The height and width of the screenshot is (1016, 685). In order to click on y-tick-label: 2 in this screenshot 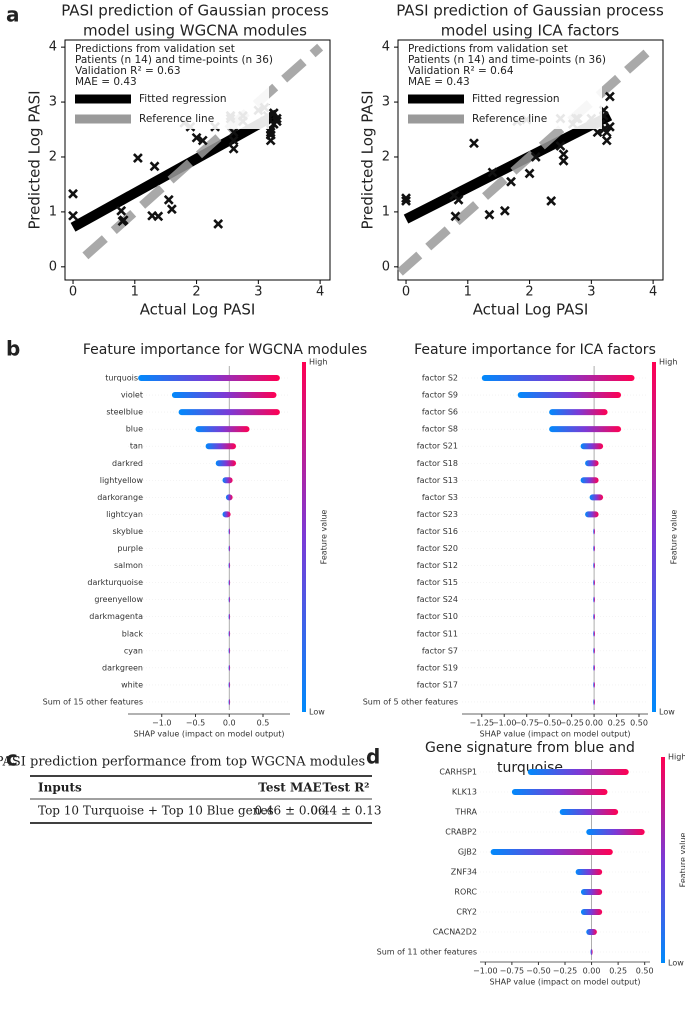, I will do `click(53, 156)`.